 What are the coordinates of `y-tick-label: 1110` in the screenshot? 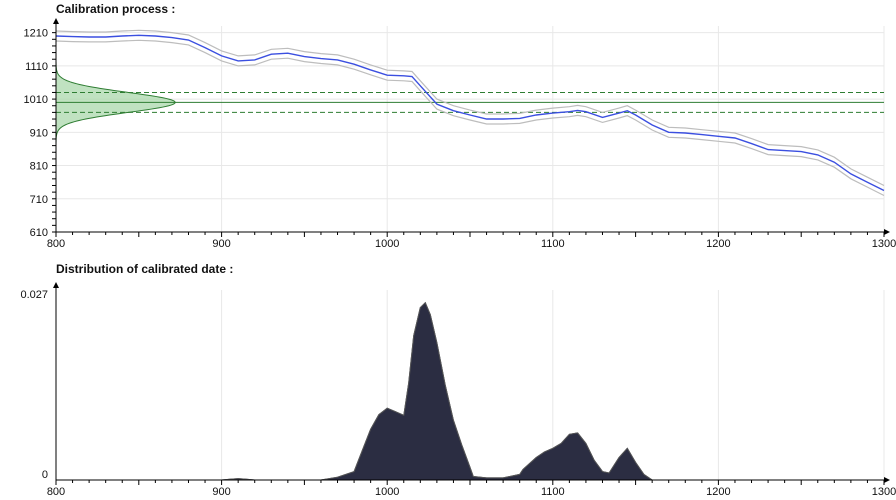 It's located at (36, 67).